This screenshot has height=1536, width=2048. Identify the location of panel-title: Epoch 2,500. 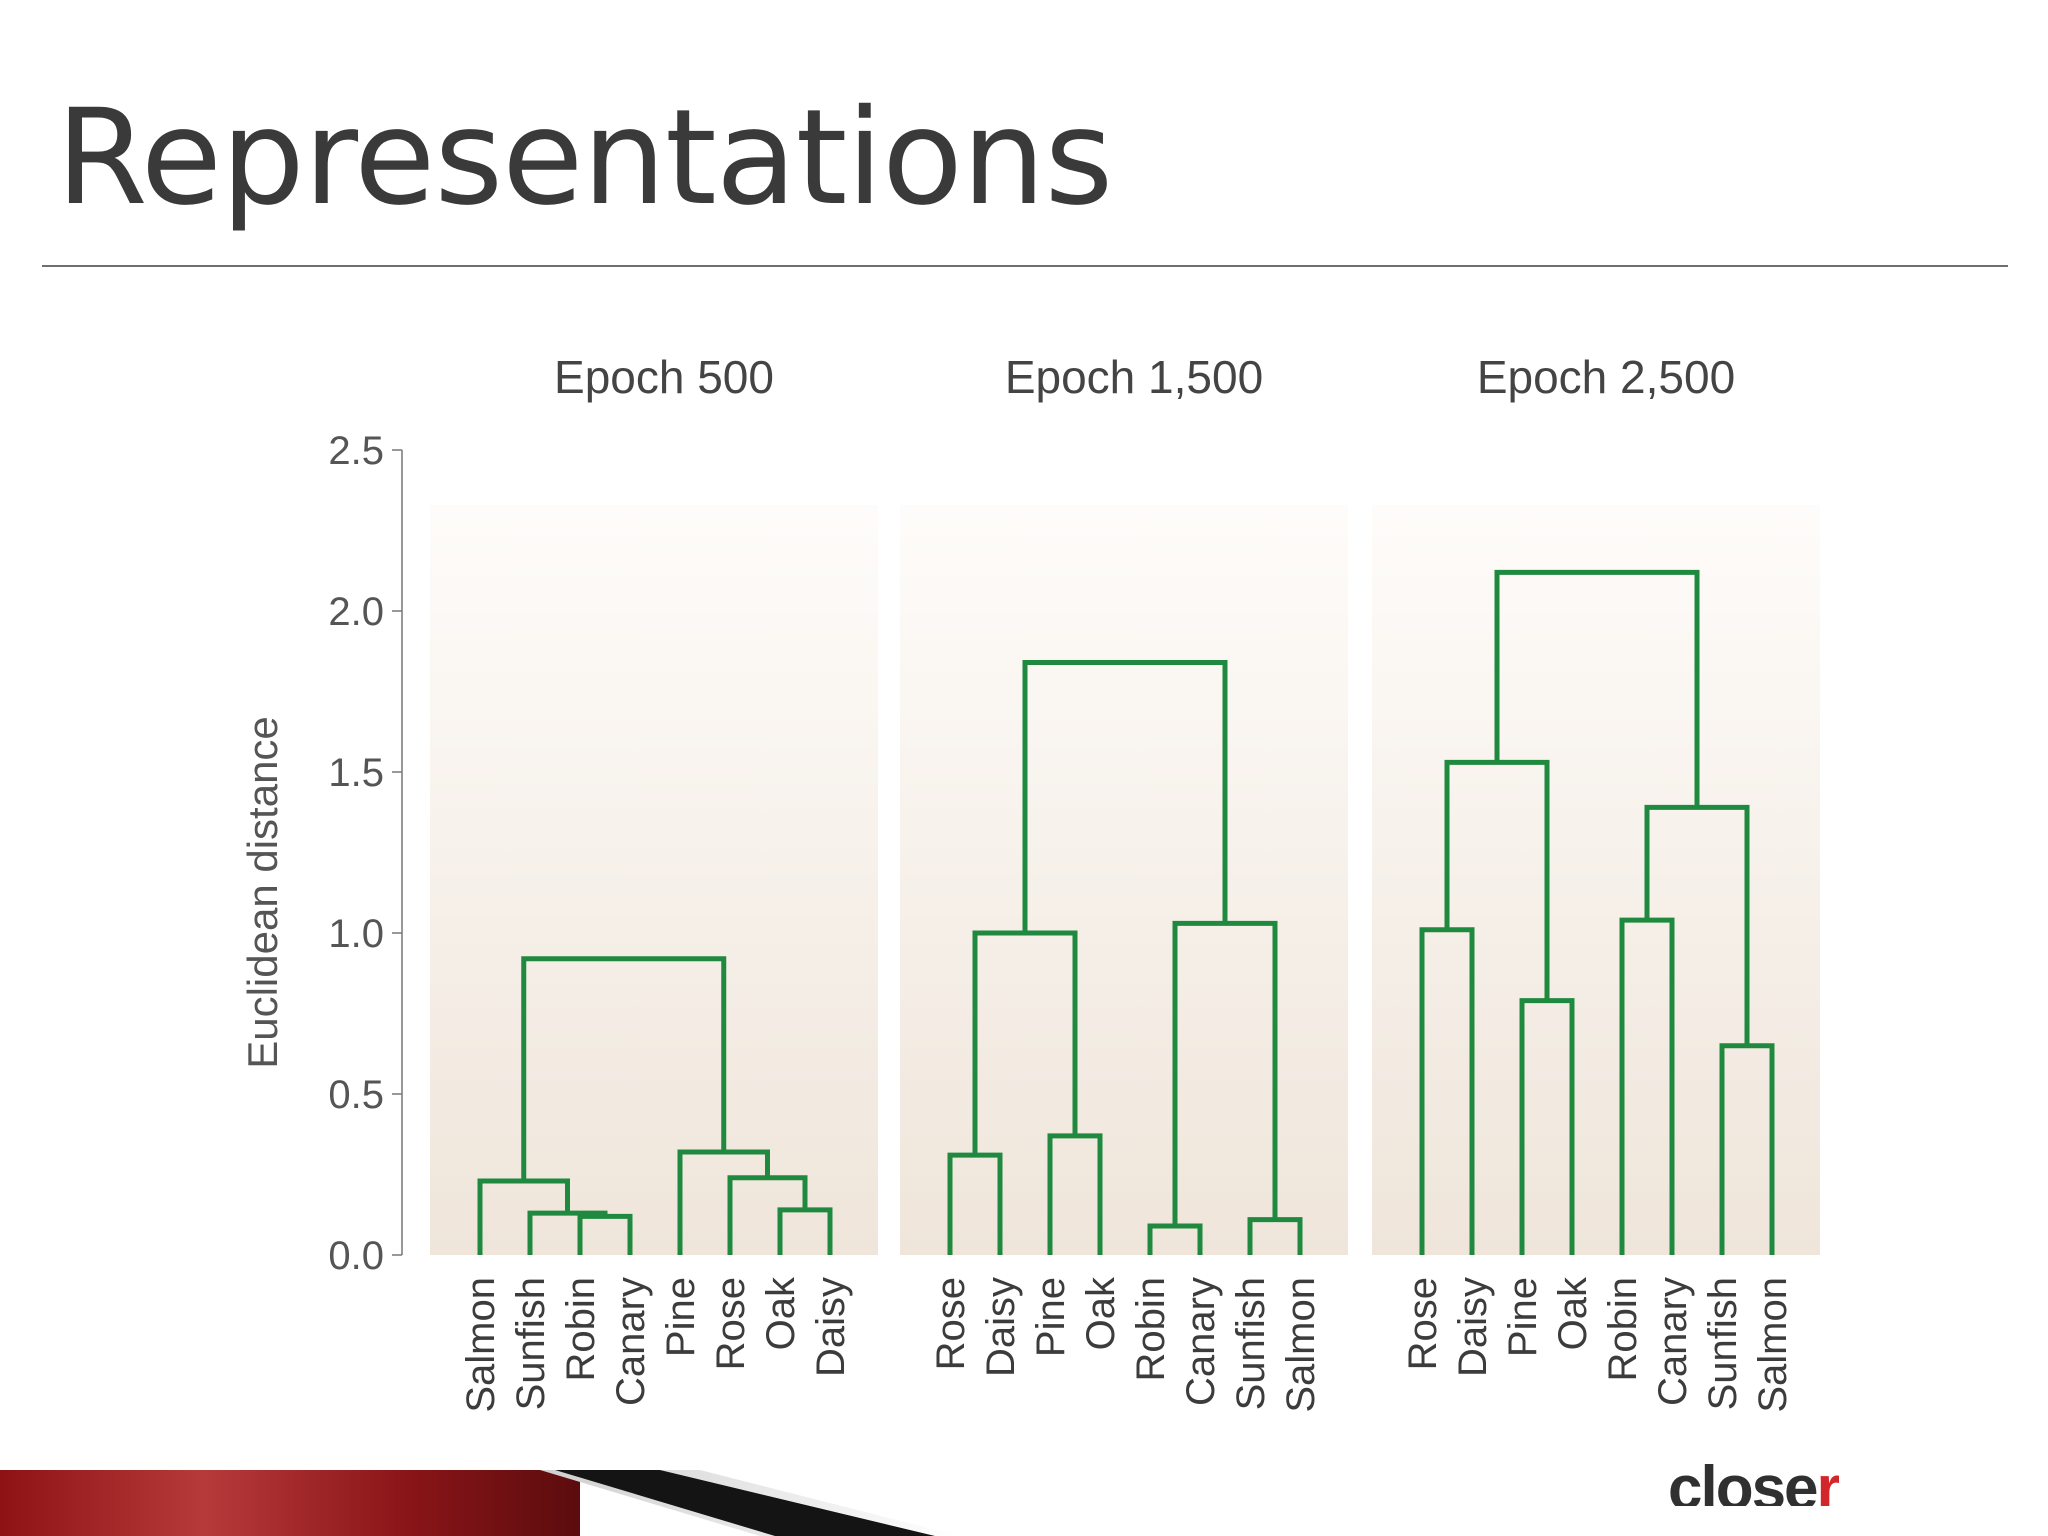
(1606, 377).